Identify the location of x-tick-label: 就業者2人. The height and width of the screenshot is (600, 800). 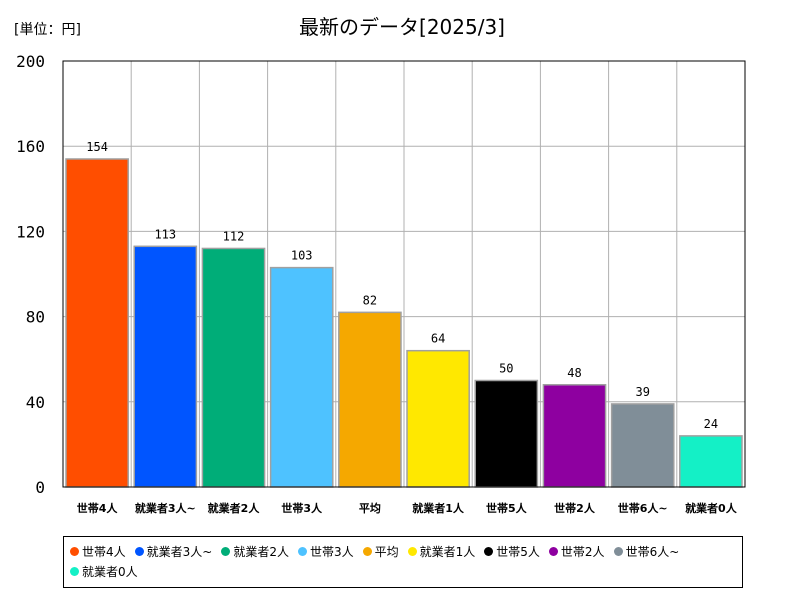
(234, 508).